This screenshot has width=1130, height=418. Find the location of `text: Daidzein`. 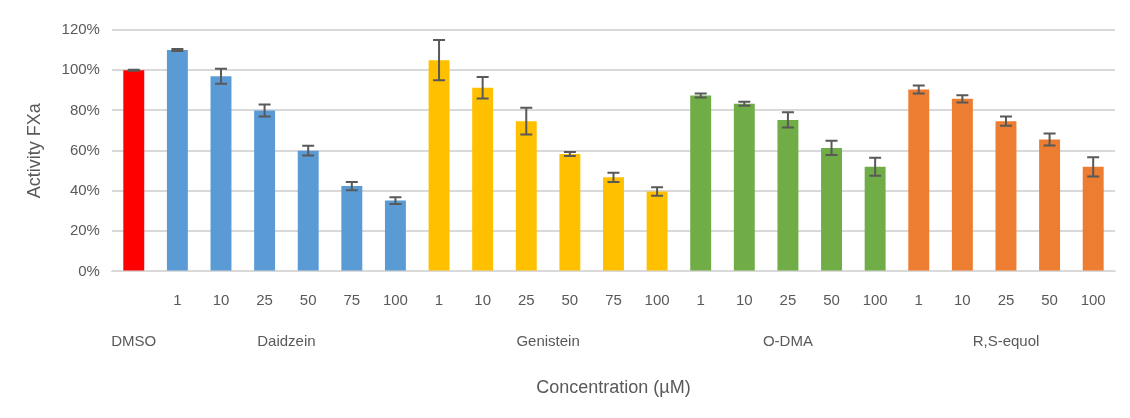

text: Daidzein is located at coordinates (286, 340).